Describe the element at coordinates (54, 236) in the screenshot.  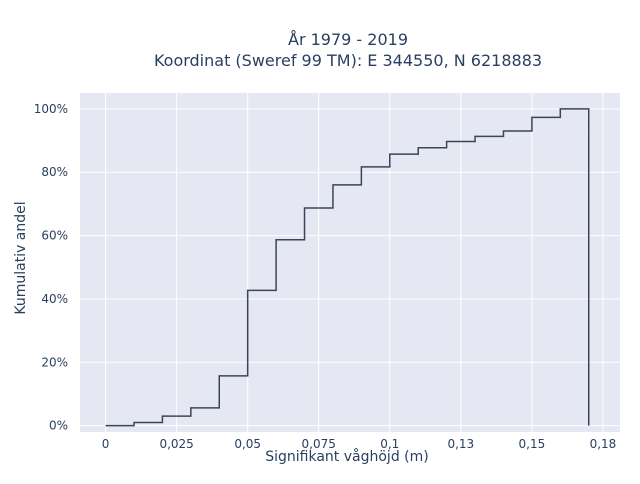
I see `y-tick-label: 60%` at that location.